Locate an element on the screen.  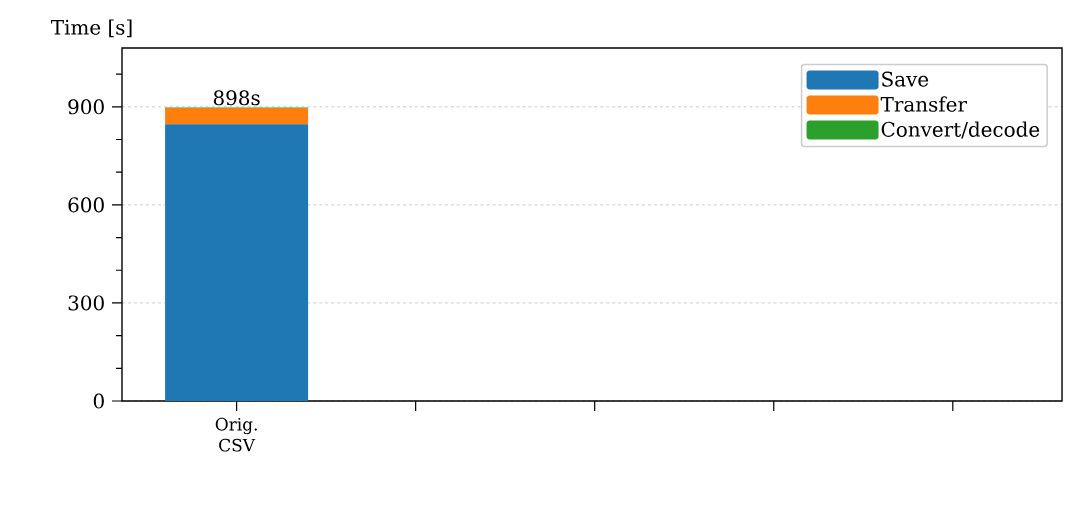
y-axis-title: Time [s] is located at coordinates (91, 28).